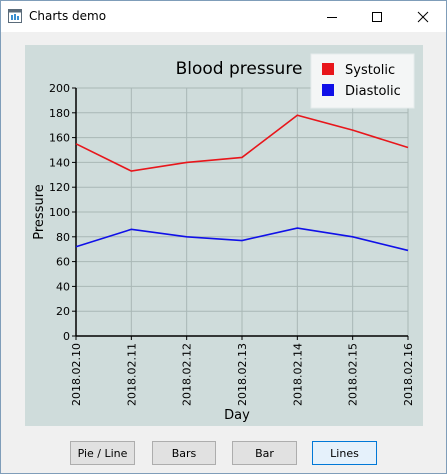 The height and width of the screenshot is (474, 447). Describe the element at coordinates (242, 374) in the screenshot. I see `x-tick-label: 2018.02.13` at that location.